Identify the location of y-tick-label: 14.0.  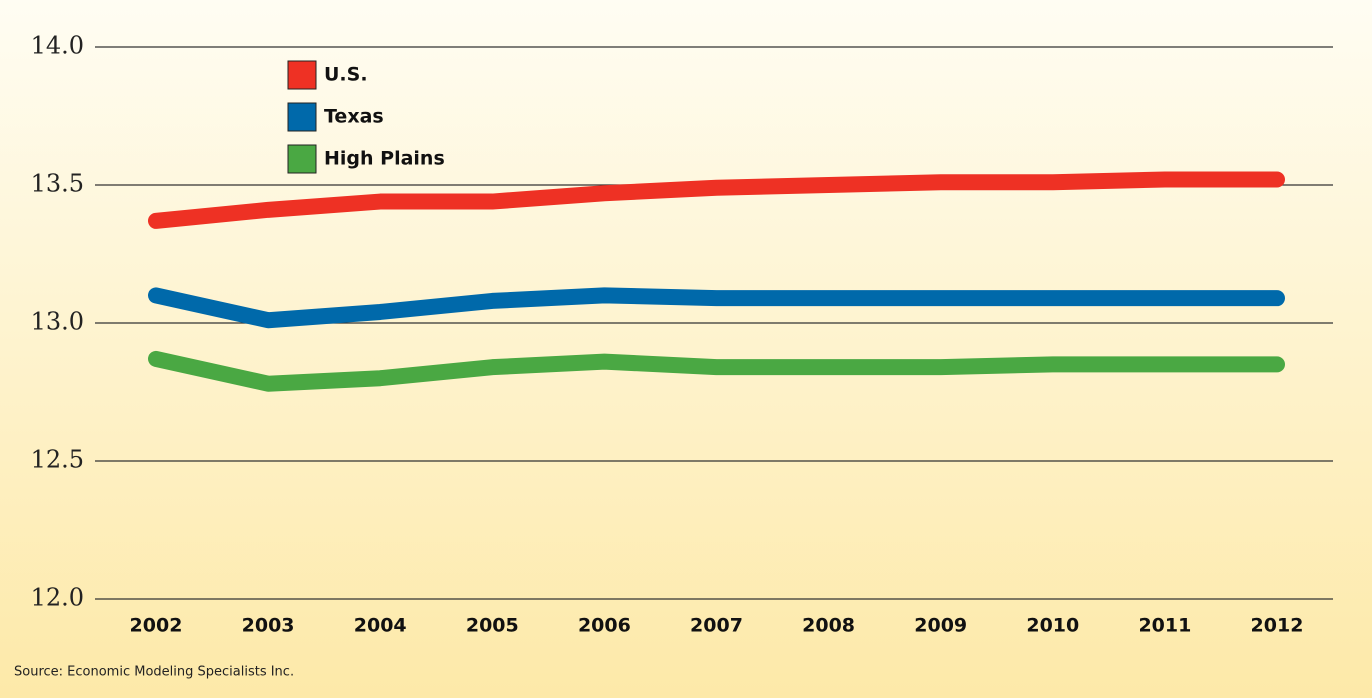
(57, 46).